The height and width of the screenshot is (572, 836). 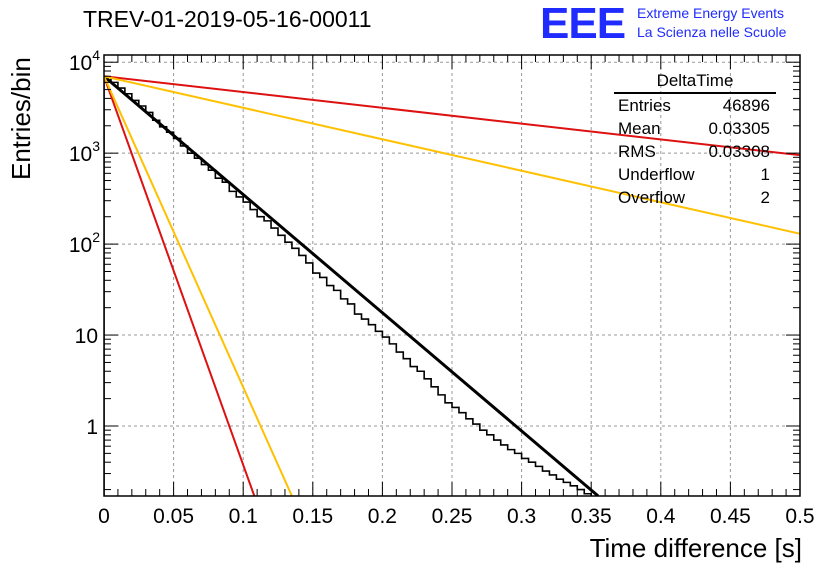 I want to click on x-tick-label: 0.25, so click(x=452, y=516).